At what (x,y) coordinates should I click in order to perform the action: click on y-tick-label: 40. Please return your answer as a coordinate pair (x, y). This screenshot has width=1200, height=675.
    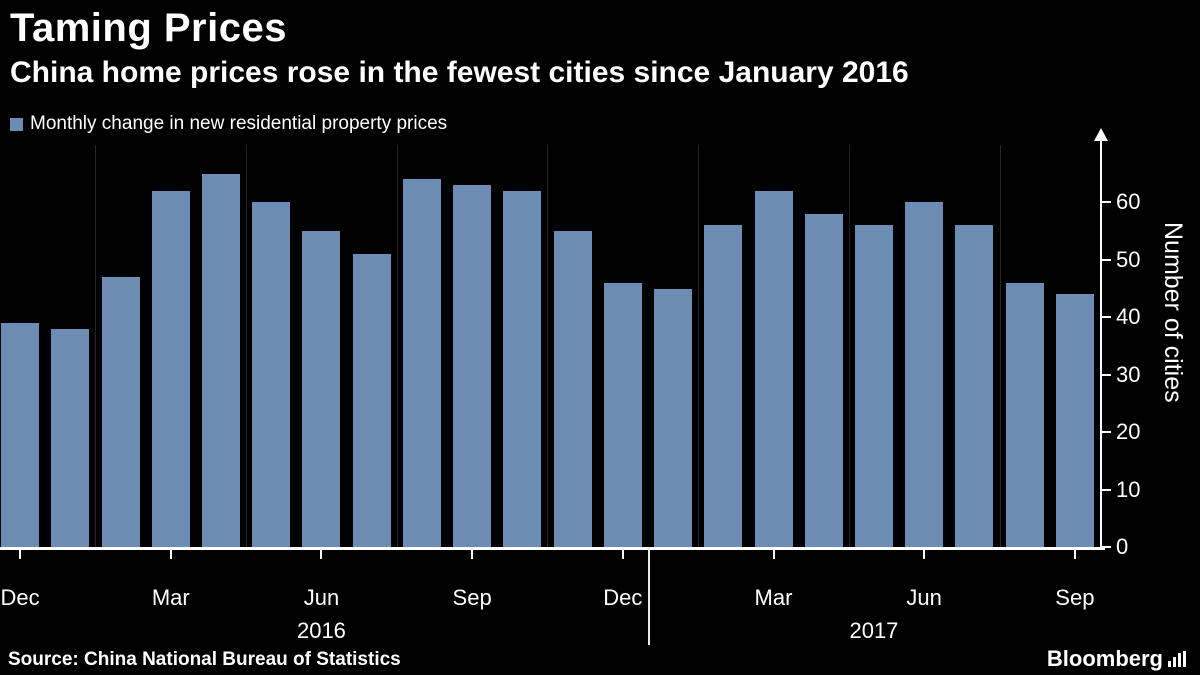
    Looking at the image, I should click on (1128, 317).